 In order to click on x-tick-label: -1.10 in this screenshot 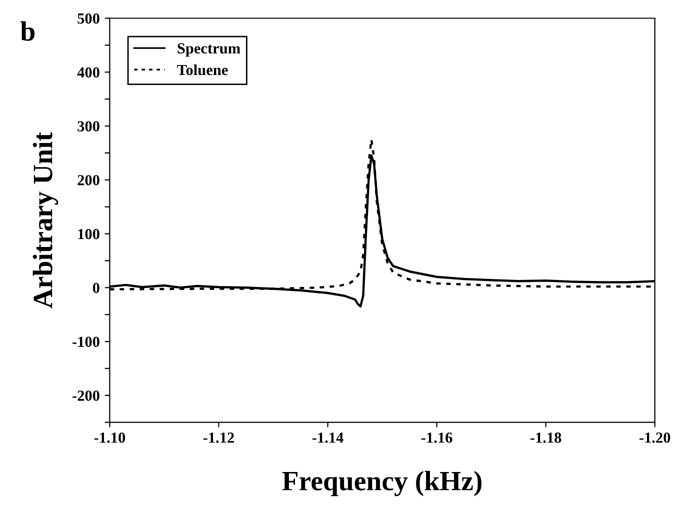, I will do `click(110, 437)`.